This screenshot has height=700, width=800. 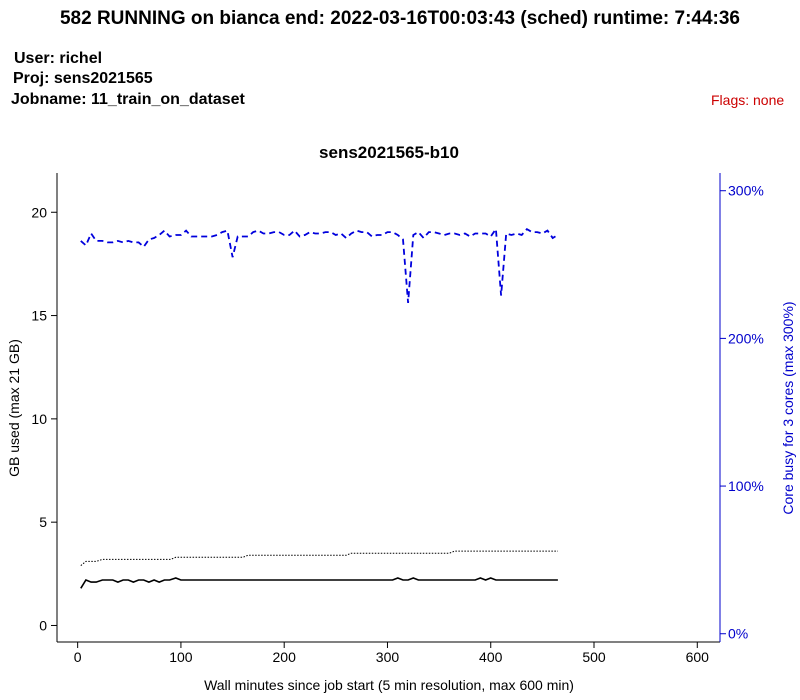 I want to click on x-tick-label: 300, so click(x=388, y=657).